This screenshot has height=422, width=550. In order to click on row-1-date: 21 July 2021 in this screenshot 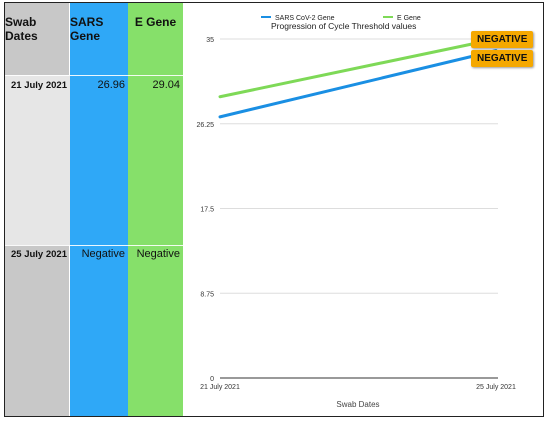, I will do `click(39, 85)`.